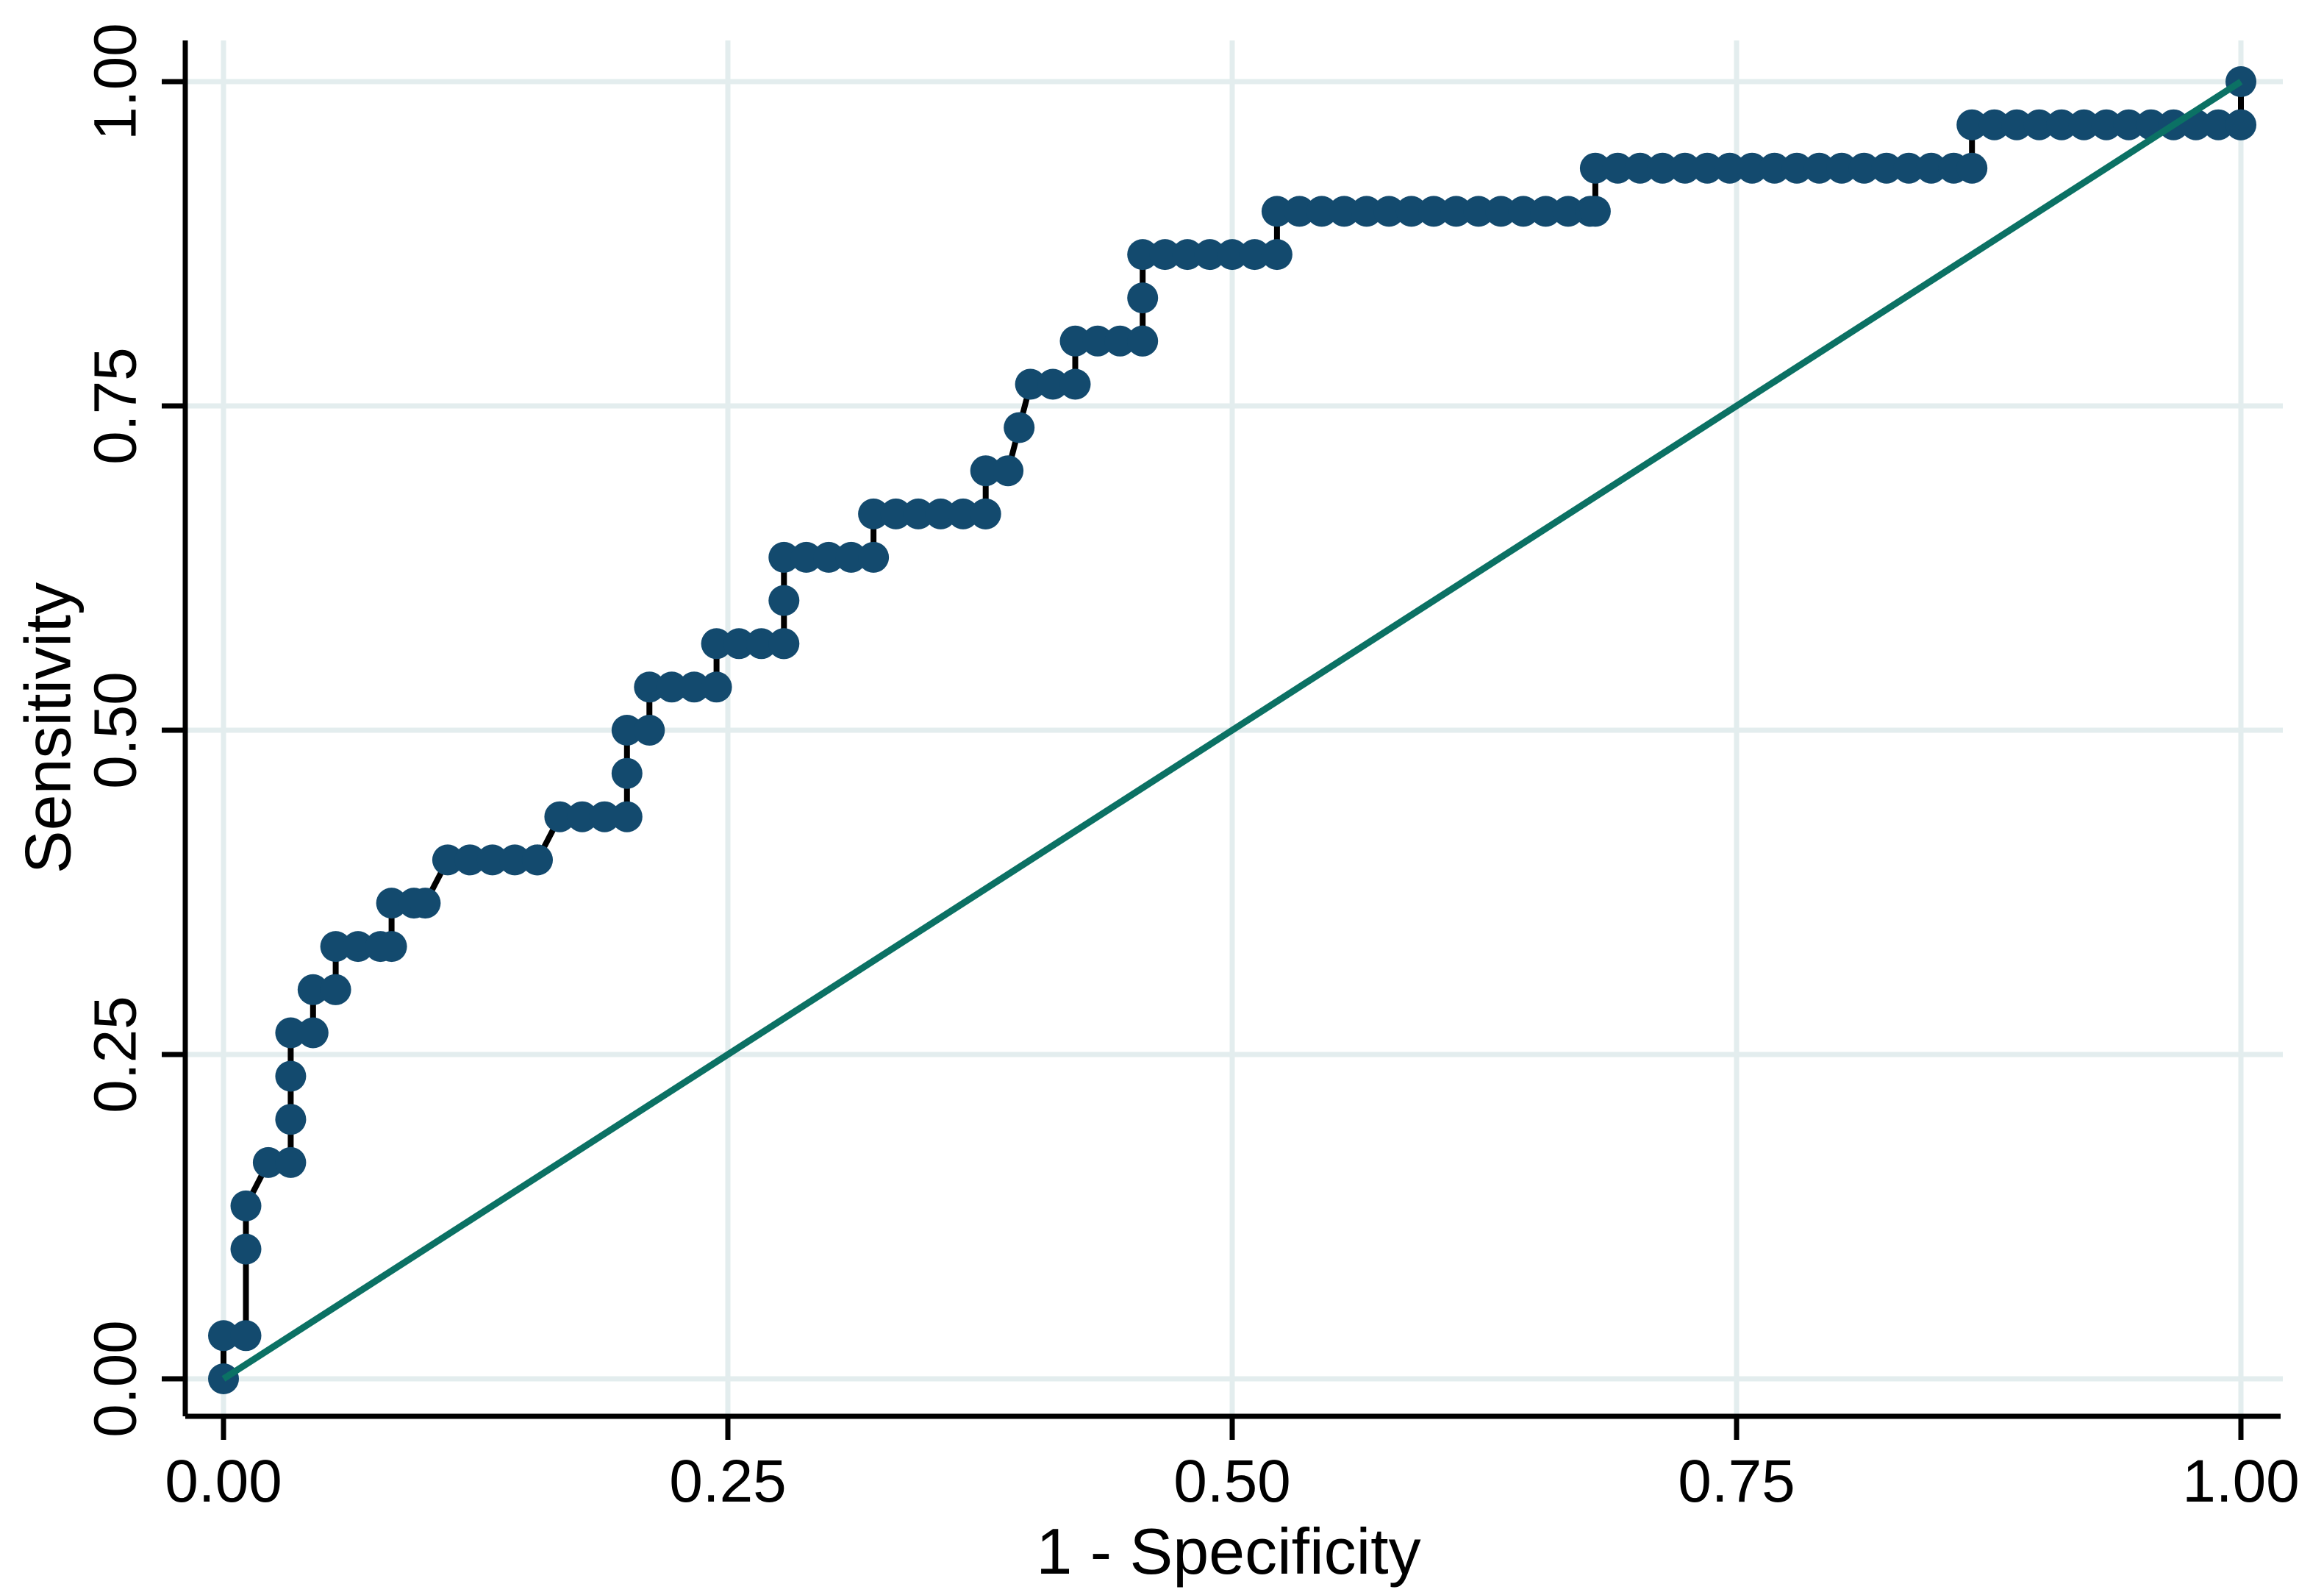  Describe the element at coordinates (223, 1482) in the screenshot. I see `x-tick-label: 0.00` at that location.